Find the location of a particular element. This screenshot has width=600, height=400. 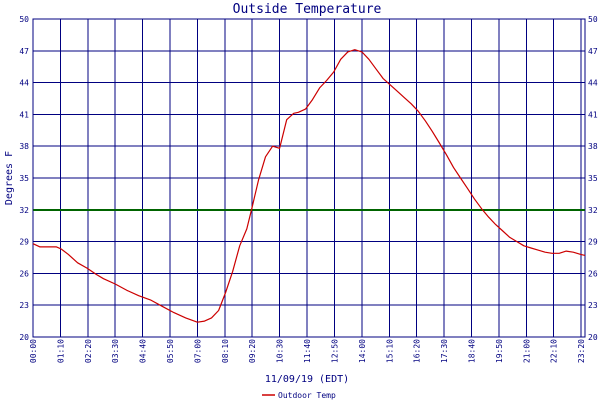

y-tick-label: 32 is located at coordinates (24, 210).